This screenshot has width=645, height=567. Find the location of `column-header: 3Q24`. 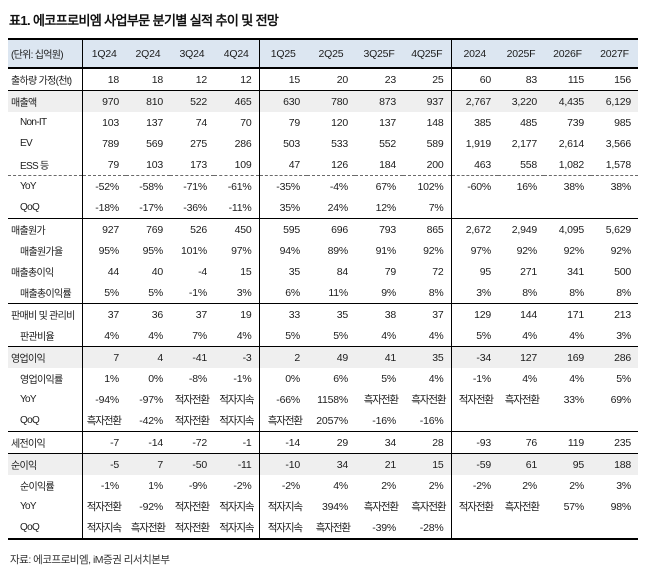

column-header: 3Q24 is located at coordinates (192, 54).